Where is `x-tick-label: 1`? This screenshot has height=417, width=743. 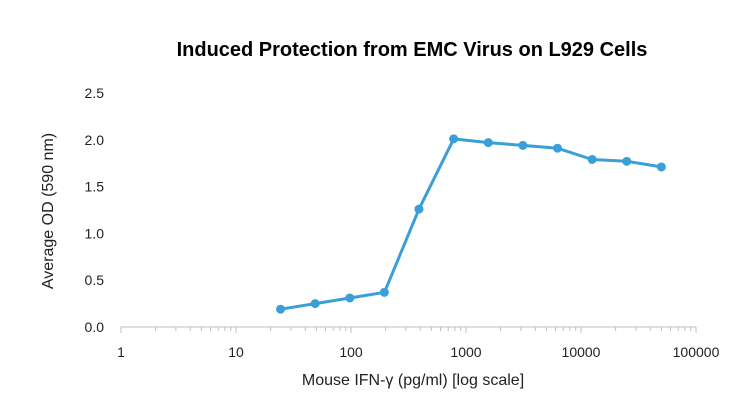
x-tick-label: 1 is located at coordinates (121, 352).